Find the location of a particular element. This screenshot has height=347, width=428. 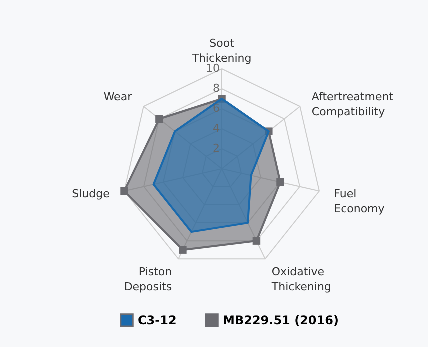

spoke-label: Aftertreatment Compatibility is located at coordinates (353, 104).